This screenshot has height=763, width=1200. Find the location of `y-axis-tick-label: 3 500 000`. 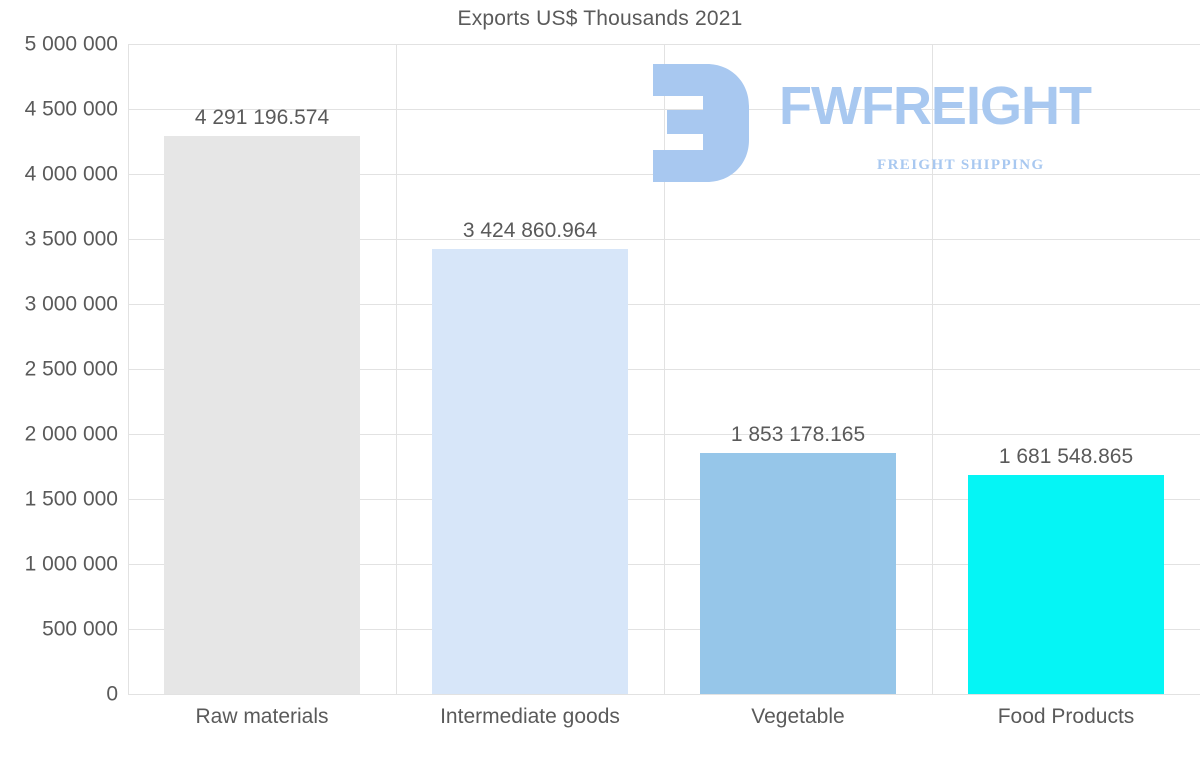

y-axis-tick-label: 3 500 000 is located at coordinates (71, 239).